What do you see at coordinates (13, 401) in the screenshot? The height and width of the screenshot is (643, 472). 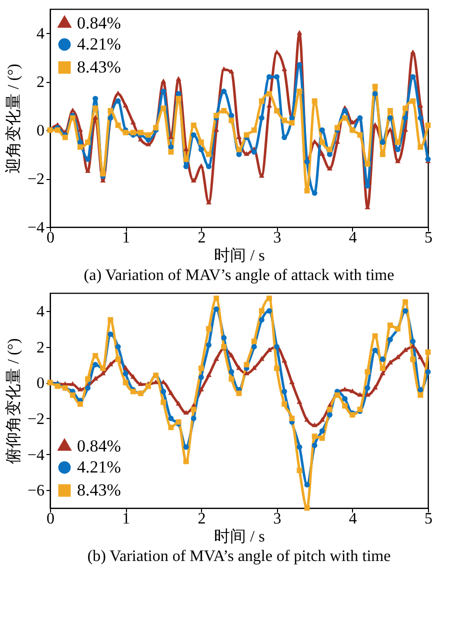 I see `y-axis-title: 俯仰角变化量 / (°)` at bounding box center [13, 401].